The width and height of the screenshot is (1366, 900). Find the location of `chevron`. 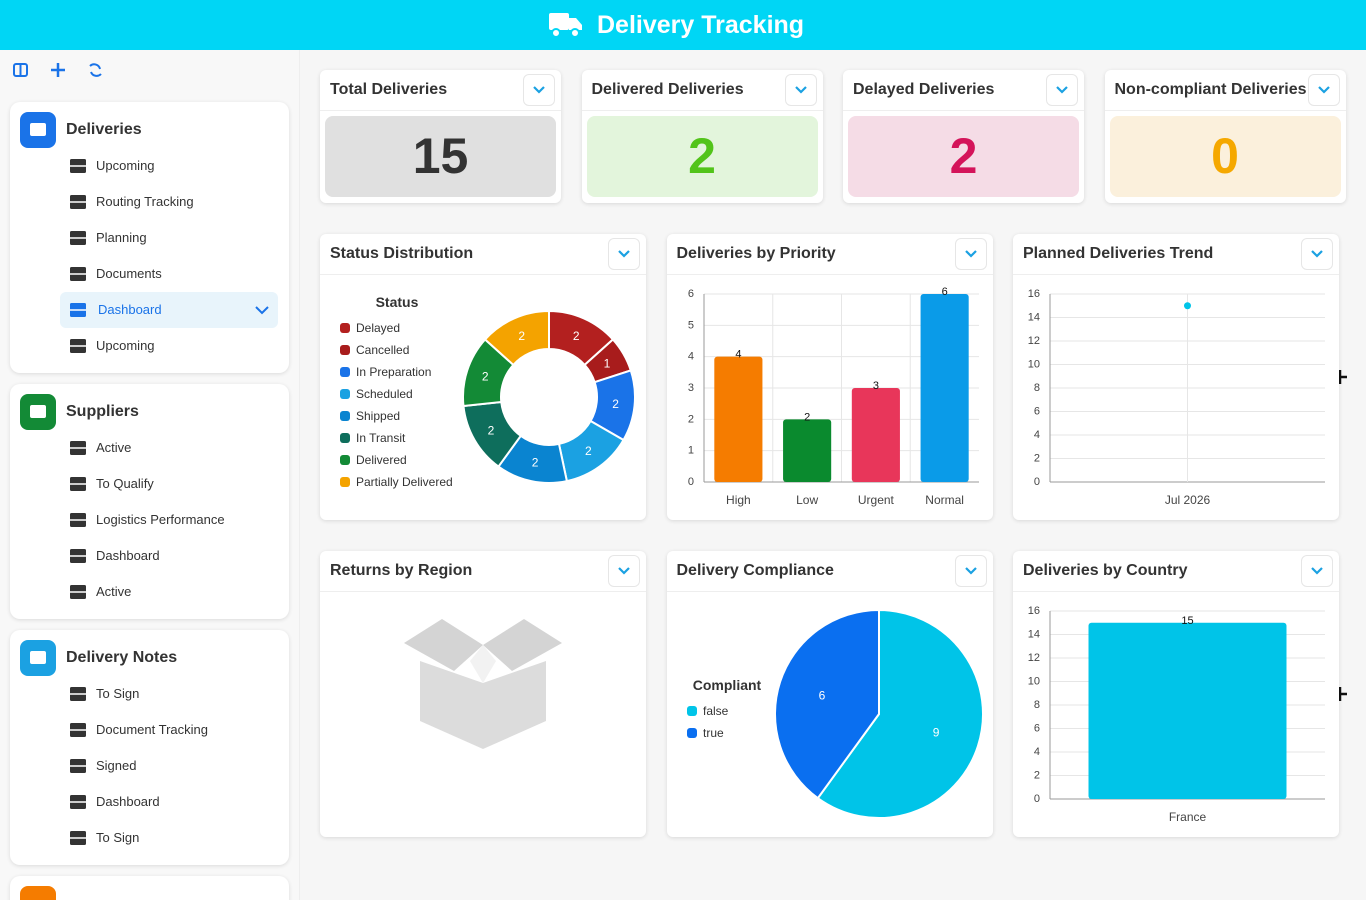

chevron is located at coordinates (1317, 254).